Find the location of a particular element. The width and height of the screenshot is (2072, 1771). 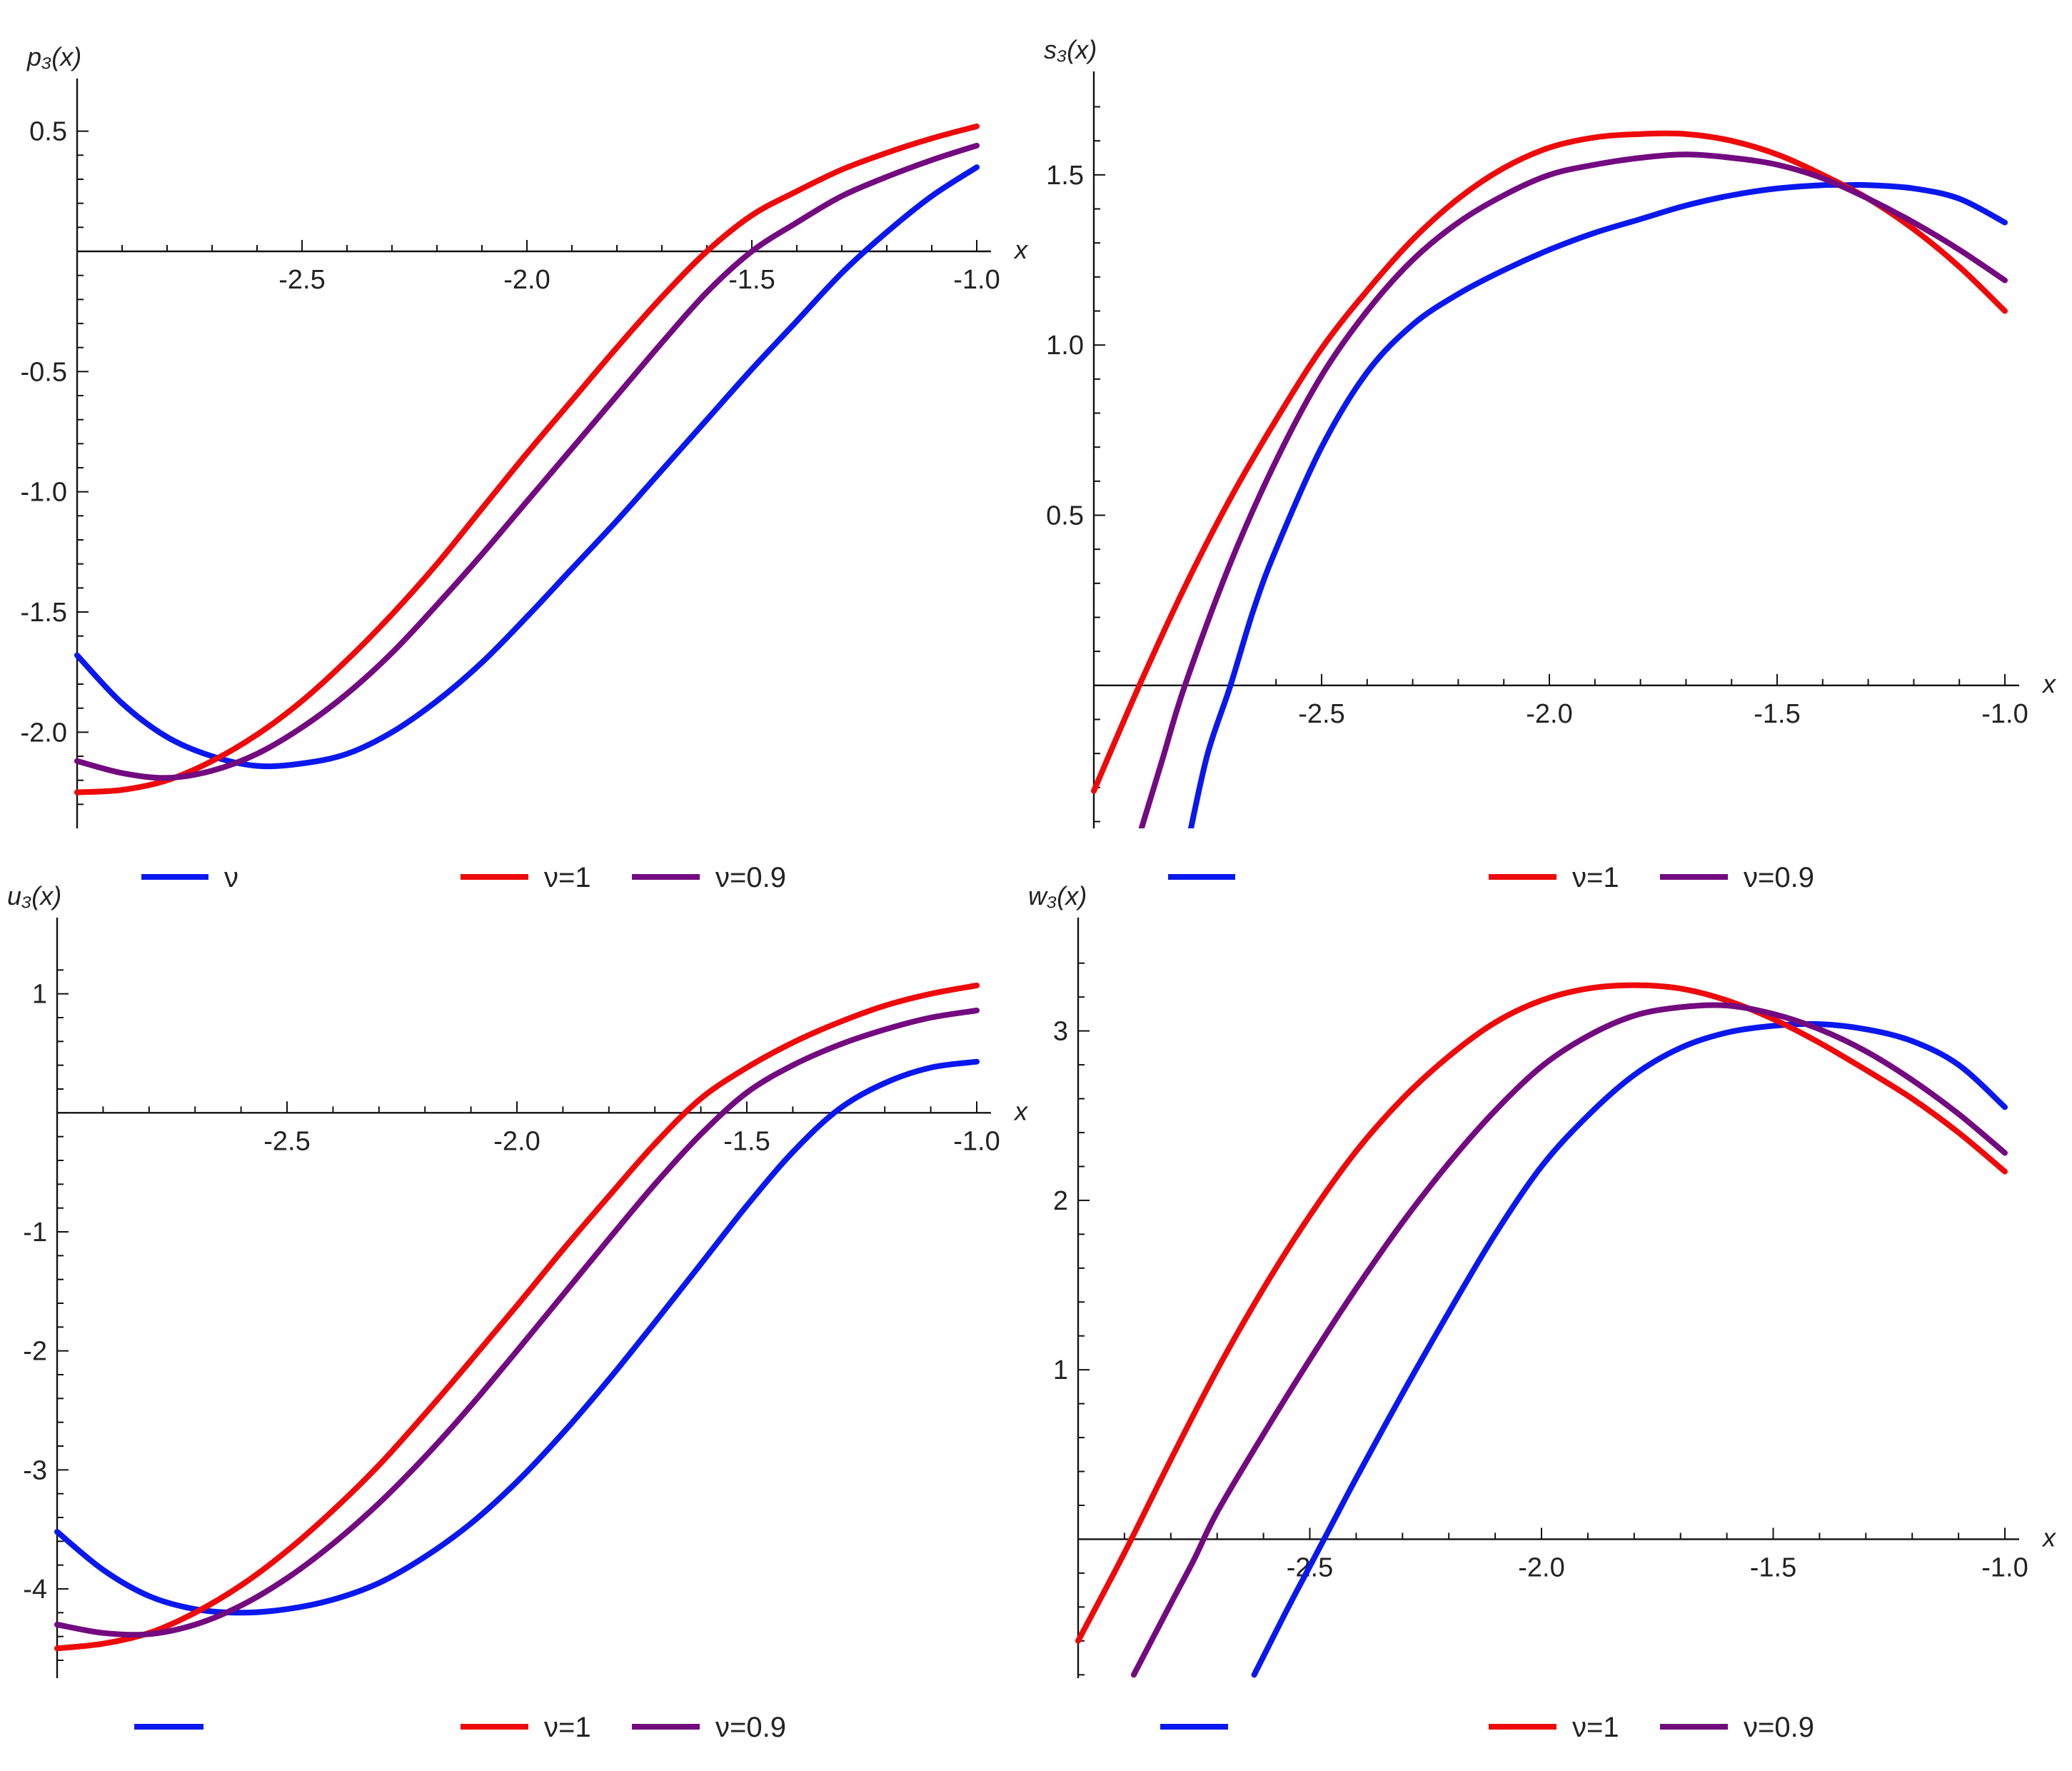

y-tick-label: 3 is located at coordinates (1060, 1032).